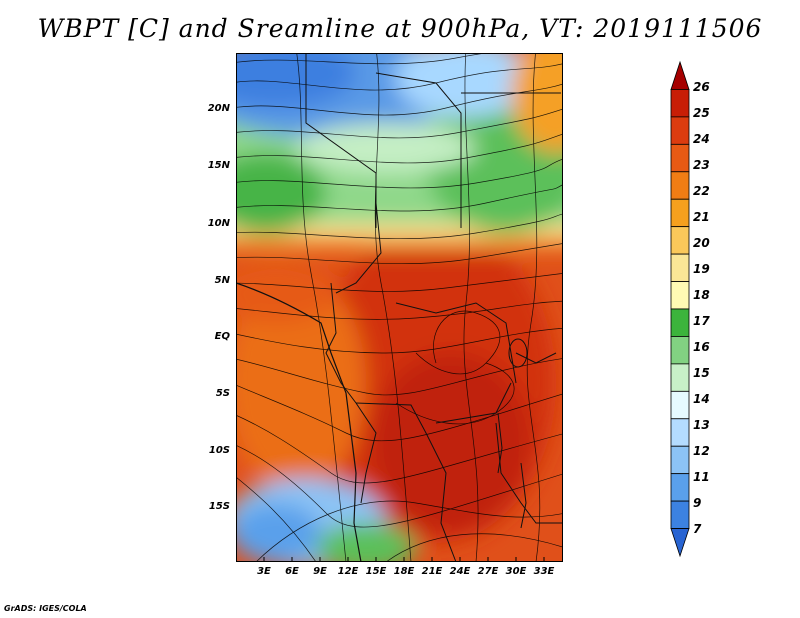 The height and width of the screenshot is (618, 800). Describe the element at coordinates (701, 425) in the screenshot. I see `colorbar-label-13: 13` at that location.